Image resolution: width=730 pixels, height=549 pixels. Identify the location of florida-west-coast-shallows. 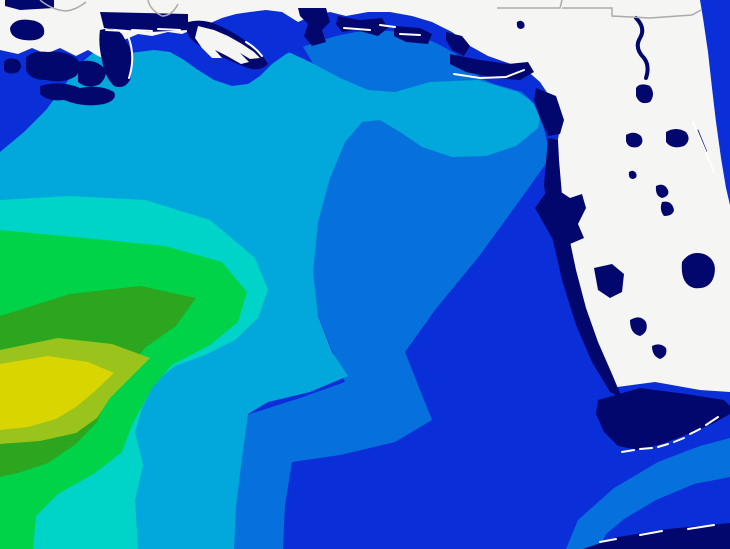
(583, 268).